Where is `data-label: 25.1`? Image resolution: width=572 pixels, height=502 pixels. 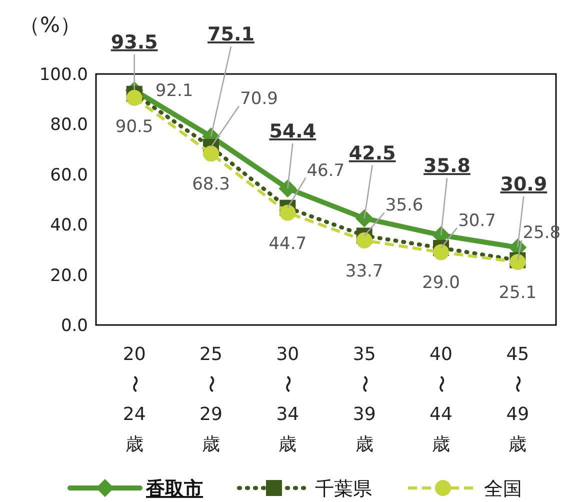 data-label: 25.1 is located at coordinates (517, 293).